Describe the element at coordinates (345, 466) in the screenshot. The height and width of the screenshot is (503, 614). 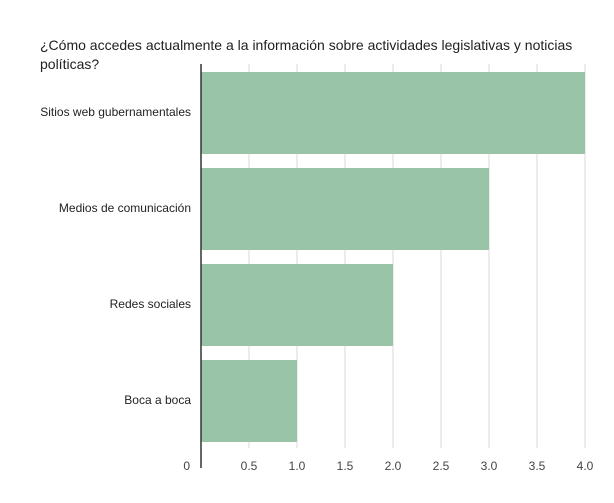
I see `x-tick-label: 1.5` at that location.